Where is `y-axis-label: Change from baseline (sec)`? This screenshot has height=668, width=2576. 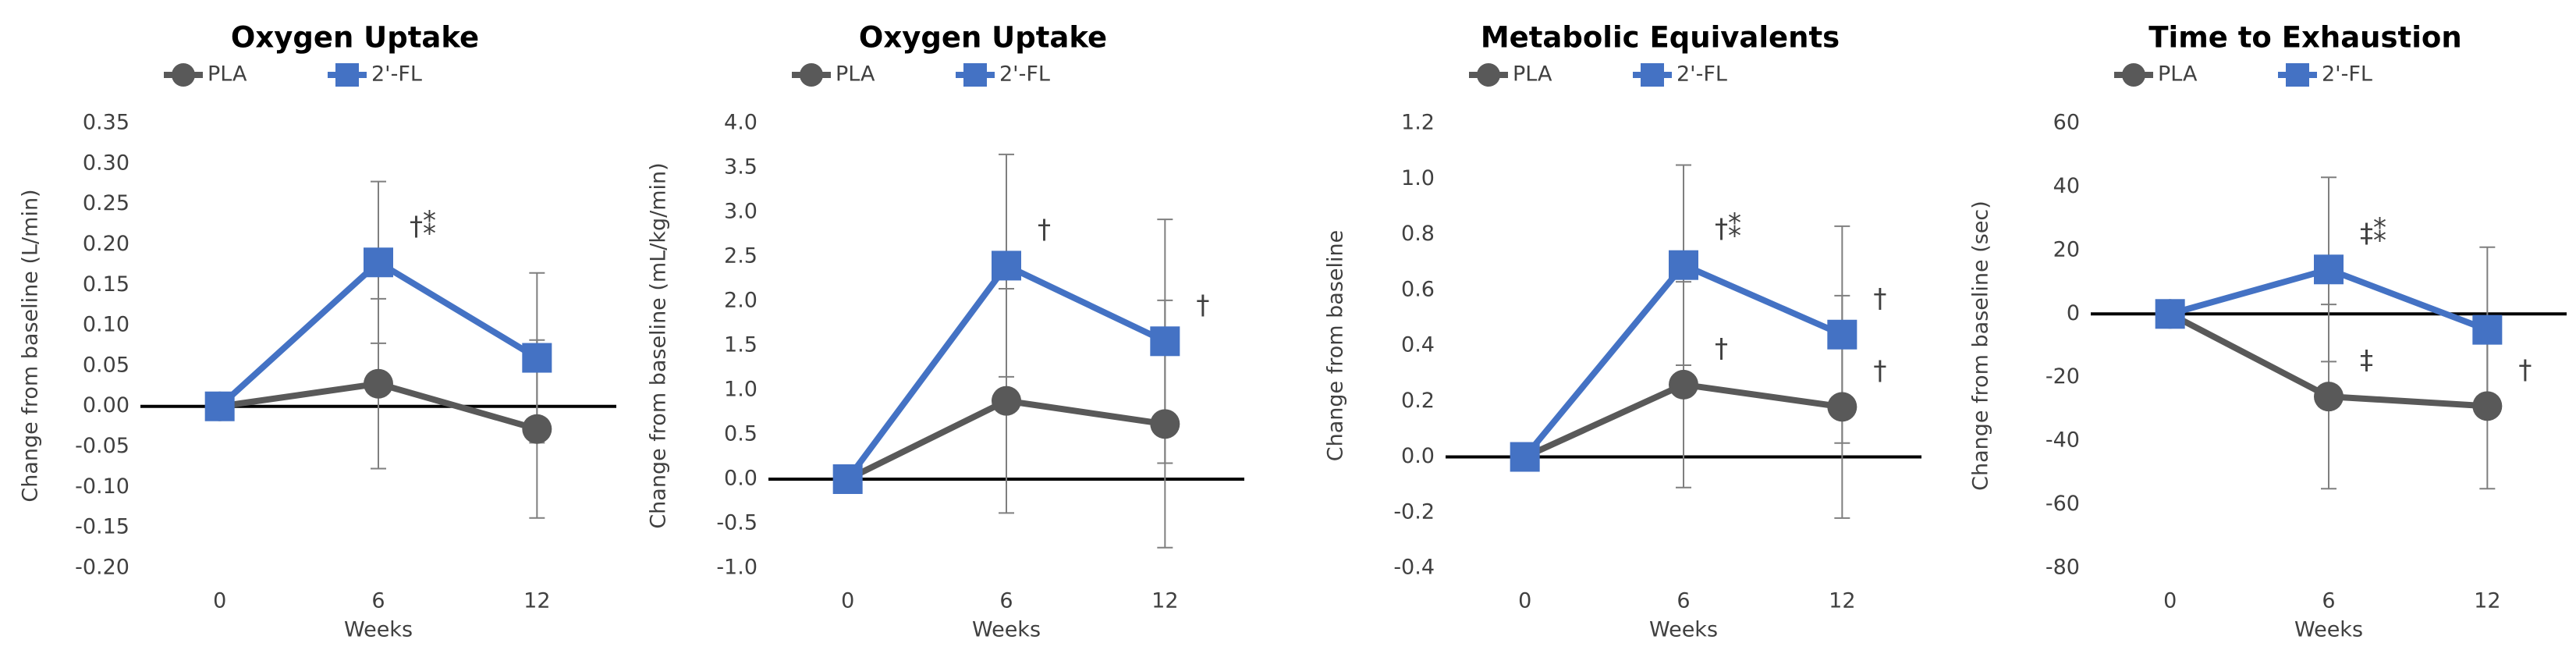
y-axis-label: Change from baseline (sec) is located at coordinates (1981, 346).